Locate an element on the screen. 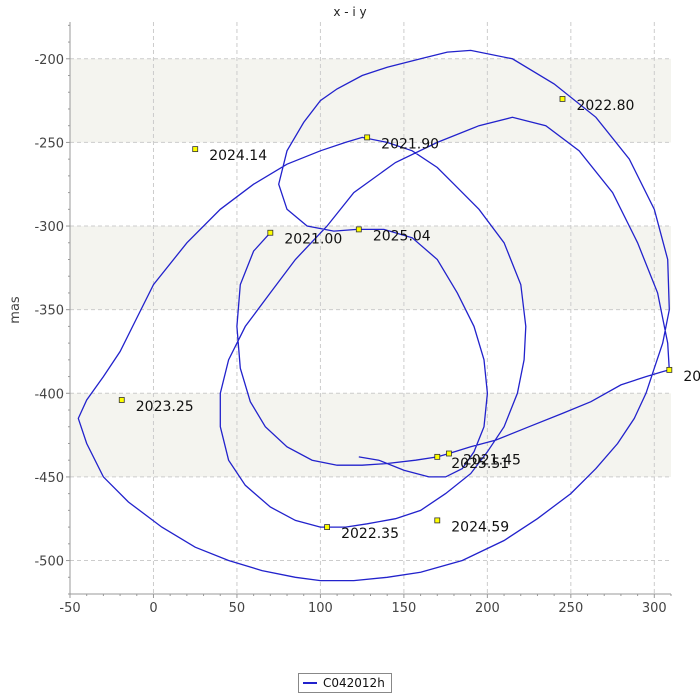 The image size is (700, 700). epoch-label: 2023.70 is located at coordinates (691, 377).